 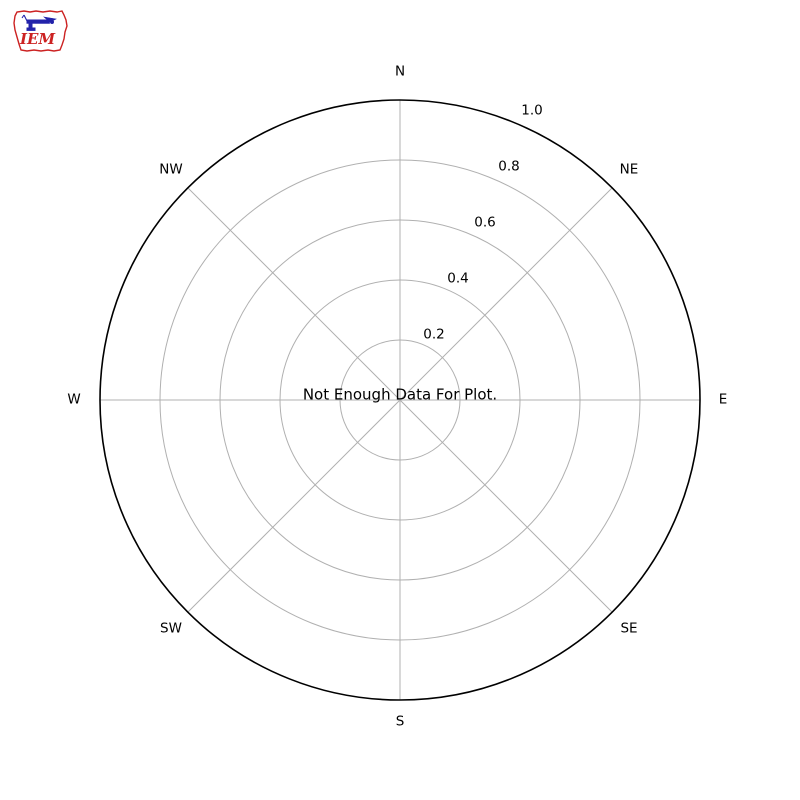 What do you see at coordinates (74, 399) in the screenshot?
I see `direction-label-w: W` at bounding box center [74, 399].